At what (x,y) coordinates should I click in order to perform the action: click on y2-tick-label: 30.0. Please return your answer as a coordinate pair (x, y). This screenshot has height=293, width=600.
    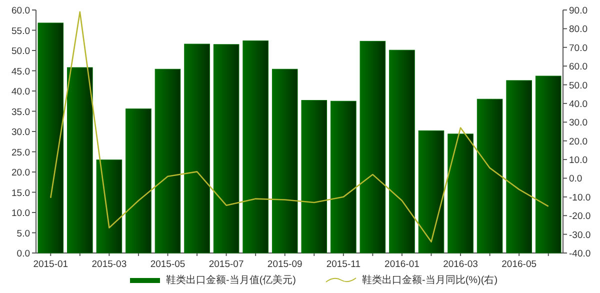
    Looking at the image, I should click on (578, 123).